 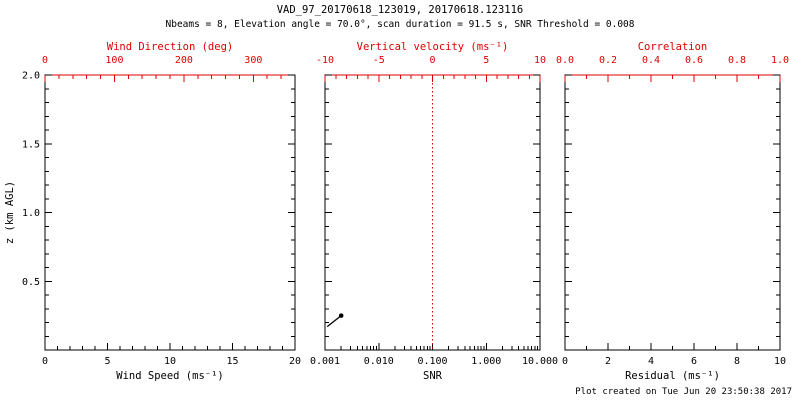 What do you see at coordinates (31, 213) in the screenshot?
I see `y-tick-label: 1.0` at bounding box center [31, 213].